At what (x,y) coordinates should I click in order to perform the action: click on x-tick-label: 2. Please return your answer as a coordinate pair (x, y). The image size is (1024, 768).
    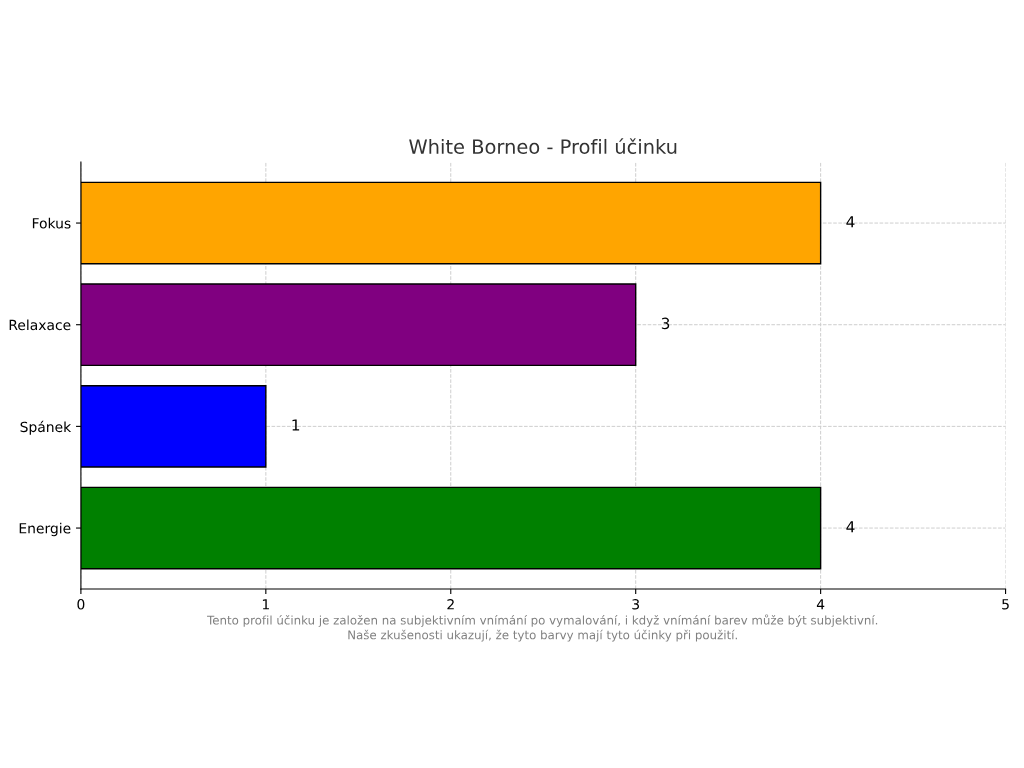
    Looking at the image, I should click on (450, 604).